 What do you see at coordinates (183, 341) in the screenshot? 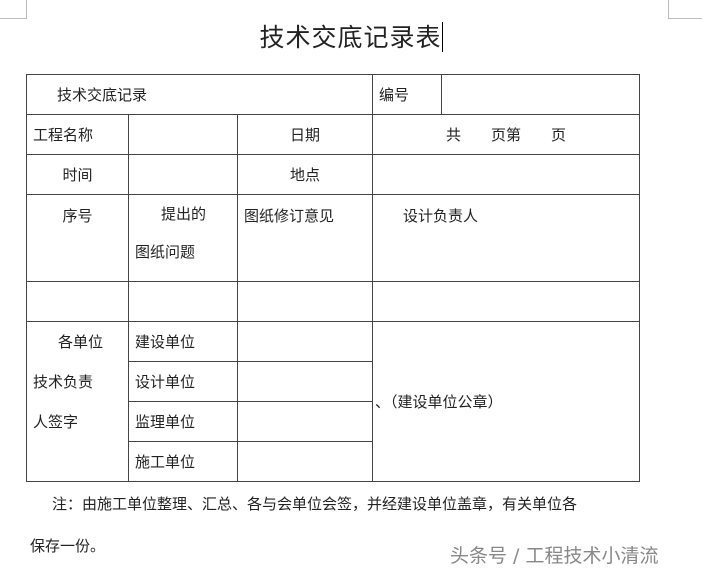
I see `unit-label: 建设单位` at bounding box center [183, 341].